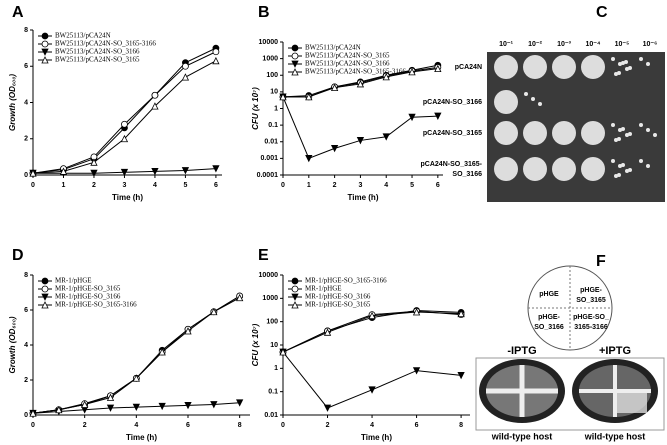 Image resolution: width=667 pixels, height=445 pixels. I want to click on y-tick-label: 6, so click(26, 66).